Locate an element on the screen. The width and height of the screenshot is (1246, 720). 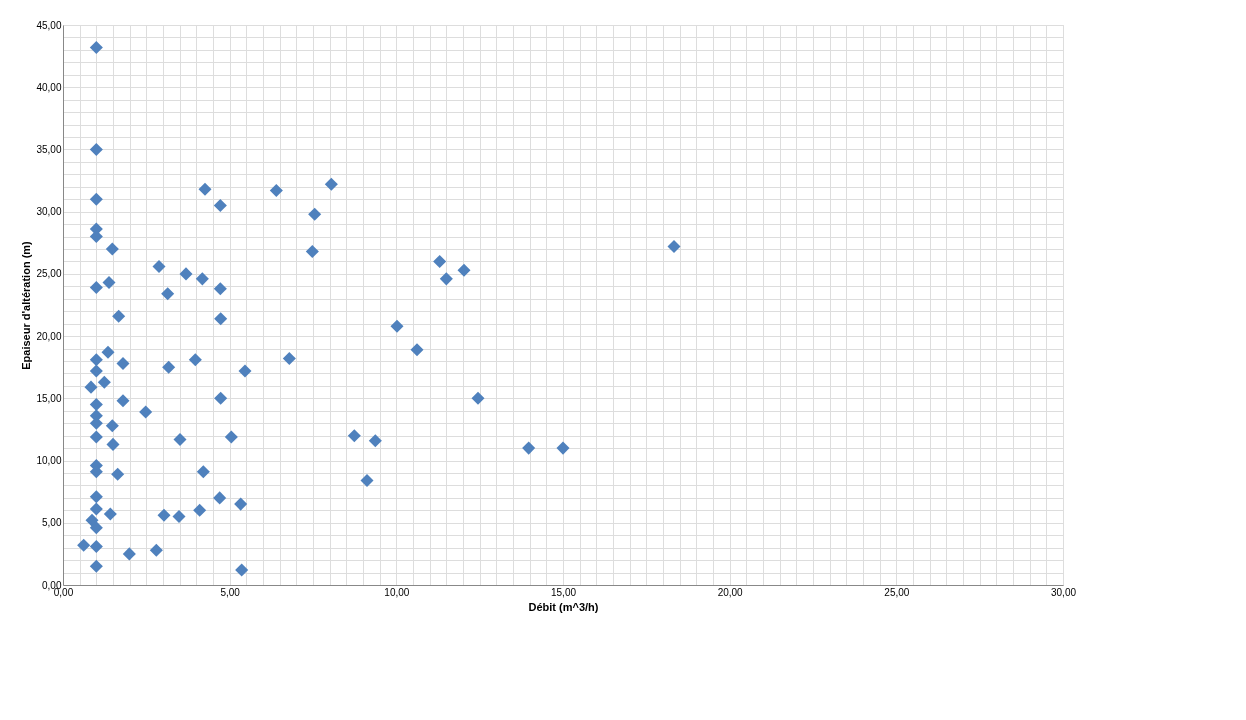
y-tick-label: 5,00 is located at coordinates (52, 523).